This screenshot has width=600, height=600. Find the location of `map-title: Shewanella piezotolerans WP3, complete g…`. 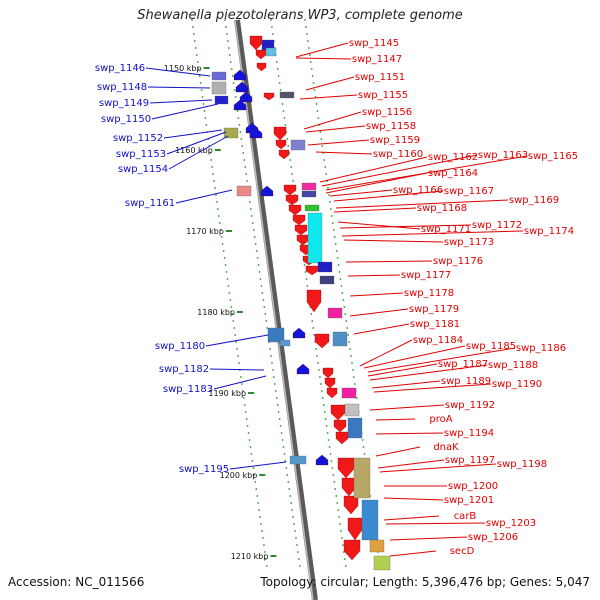

map-title: Shewanella piezotolerans WP3, complete g… is located at coordinates (300, 15).